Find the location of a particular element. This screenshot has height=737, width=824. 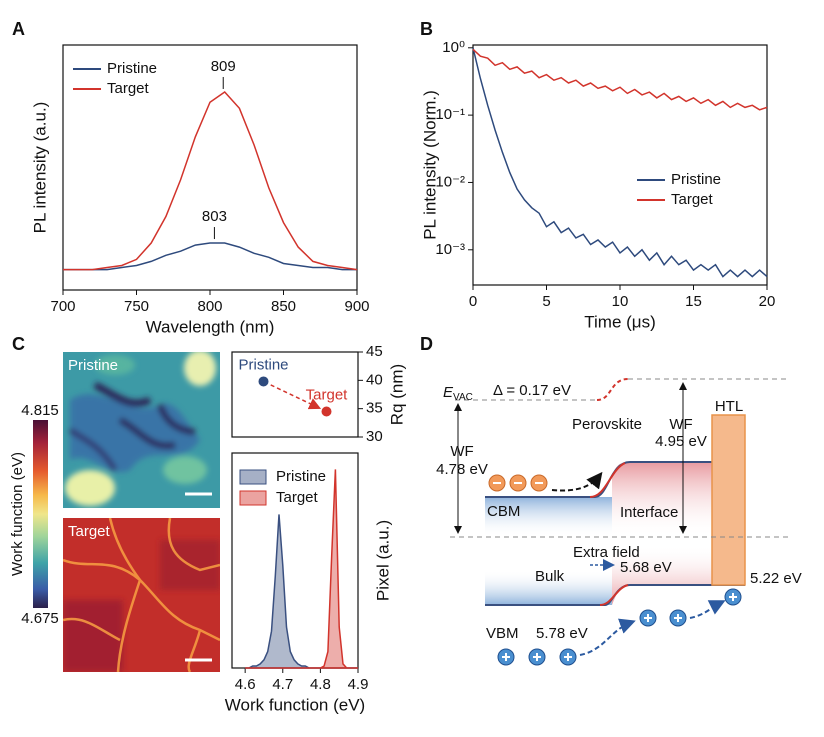

y-tick-label: 30 is located at coordinates (374, 436).